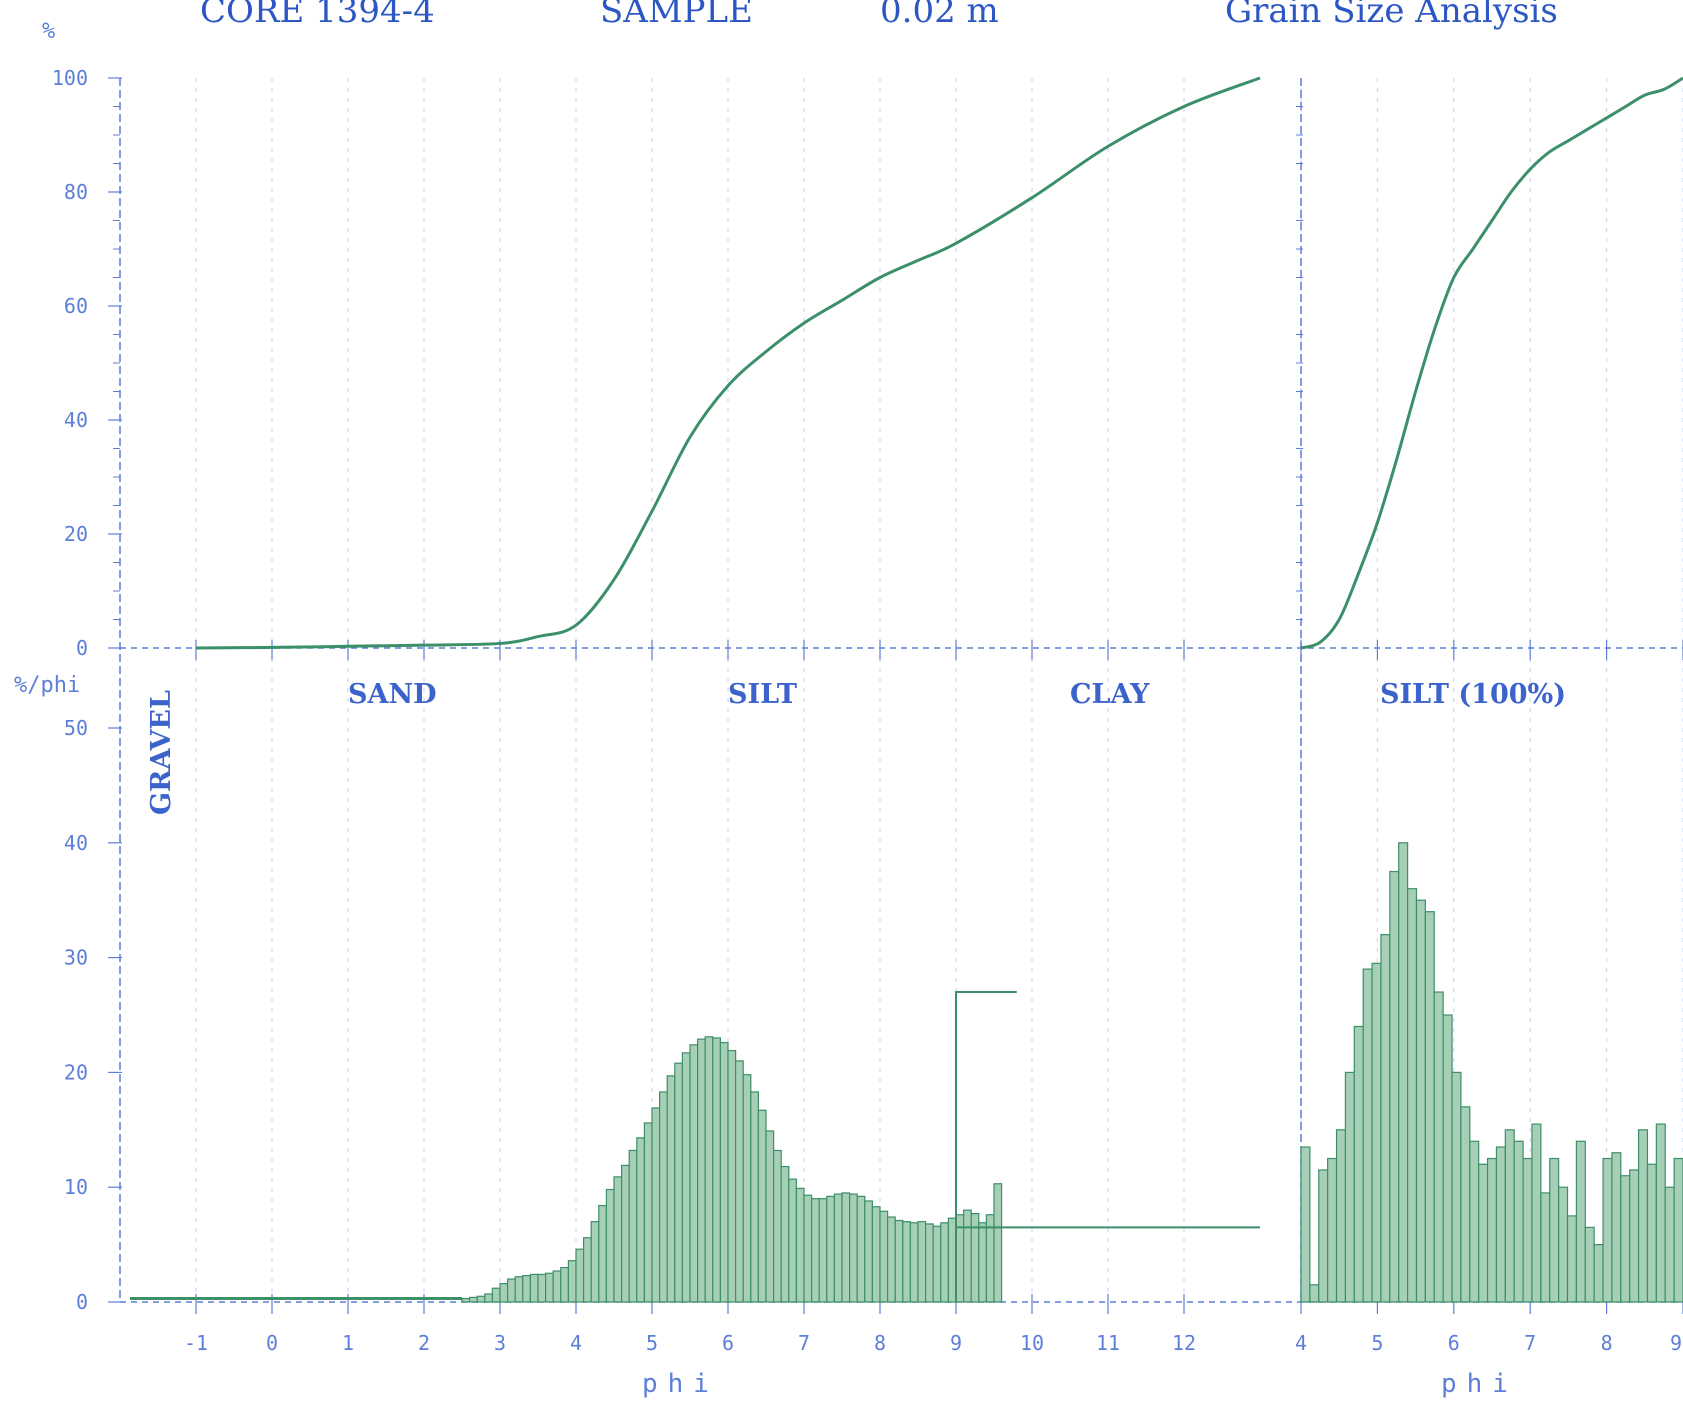 Image resolution: width=1683 pixels, height=1401 pixels. I want to click on y-tick-label-histogram: 40, so click(76, 843).